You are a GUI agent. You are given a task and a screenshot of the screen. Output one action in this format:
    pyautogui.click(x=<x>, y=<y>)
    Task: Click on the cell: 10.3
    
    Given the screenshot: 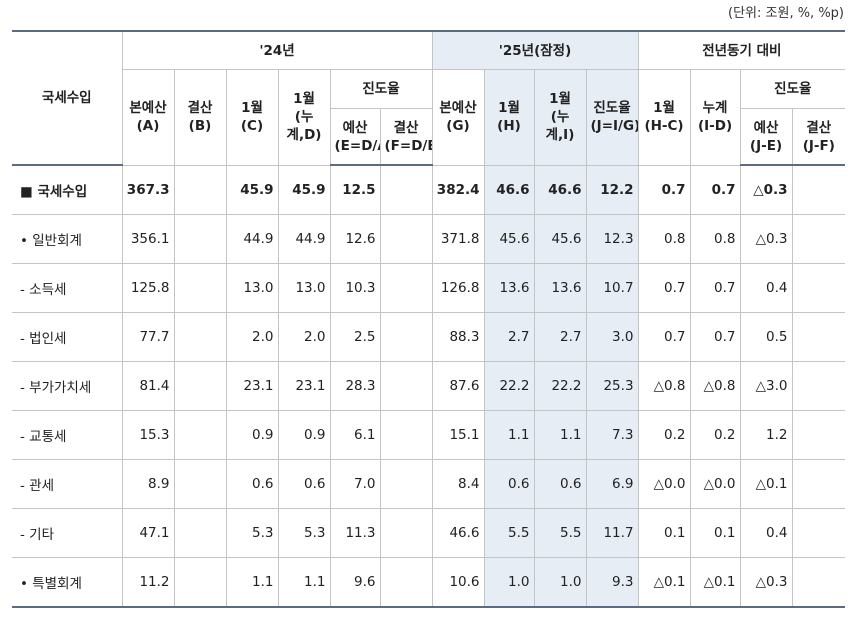 What is the action you would take?
    pyautogui.click(x=355, y=288)
    